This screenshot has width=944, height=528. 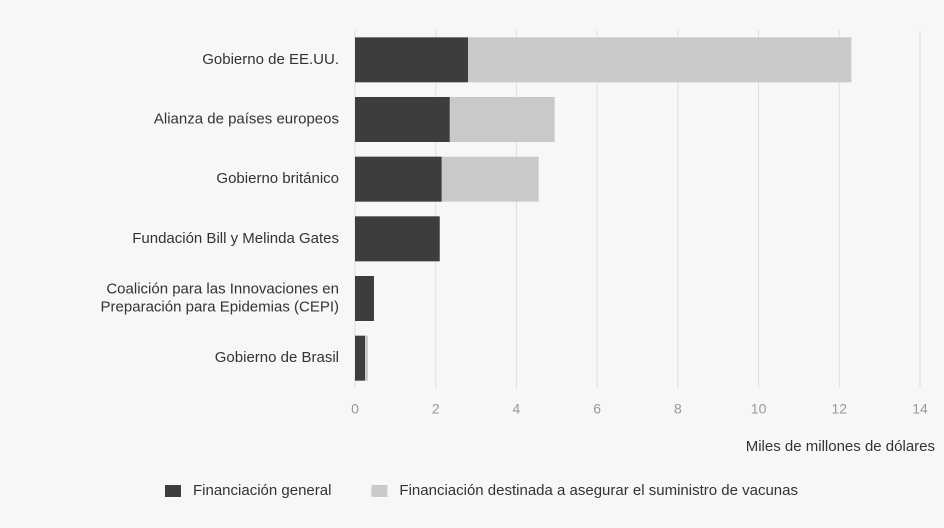 What do you see at coordinates (678, 409) in the screenshot?
I see `x-tick-label: 8` at bounding box center [678, 409].